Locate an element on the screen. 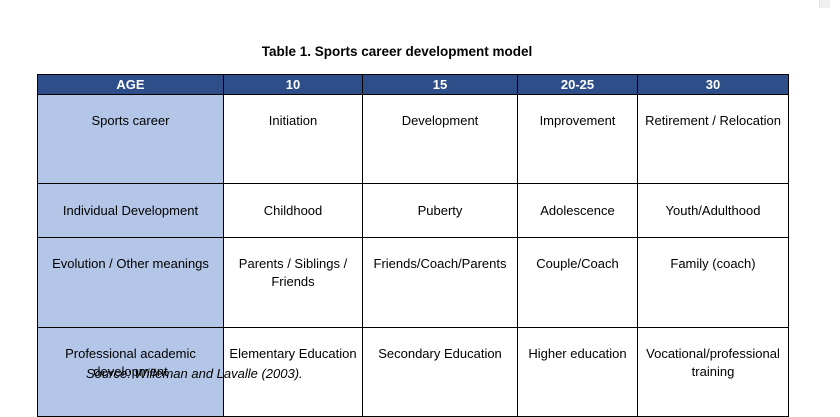 The width and height of the screenshot is (840, 417). row-label-sports-career: Sports career is located at coordinates (130, 139).